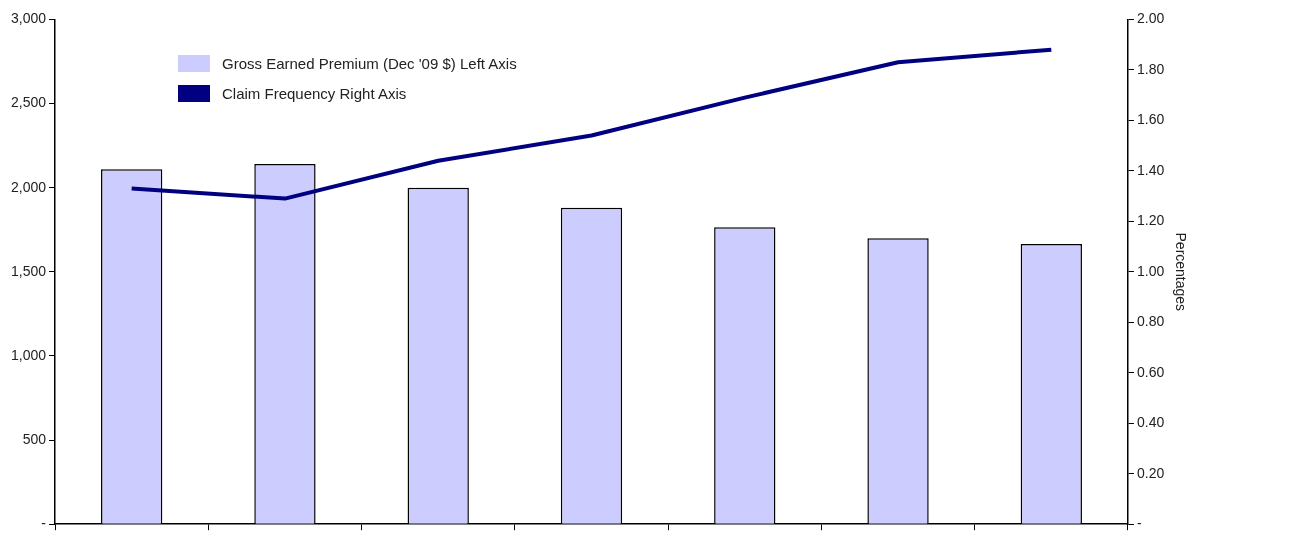  Describe the element at coordinates (28, 354) in the screenshot. I see `y-tick-label: 1,000` at that location.